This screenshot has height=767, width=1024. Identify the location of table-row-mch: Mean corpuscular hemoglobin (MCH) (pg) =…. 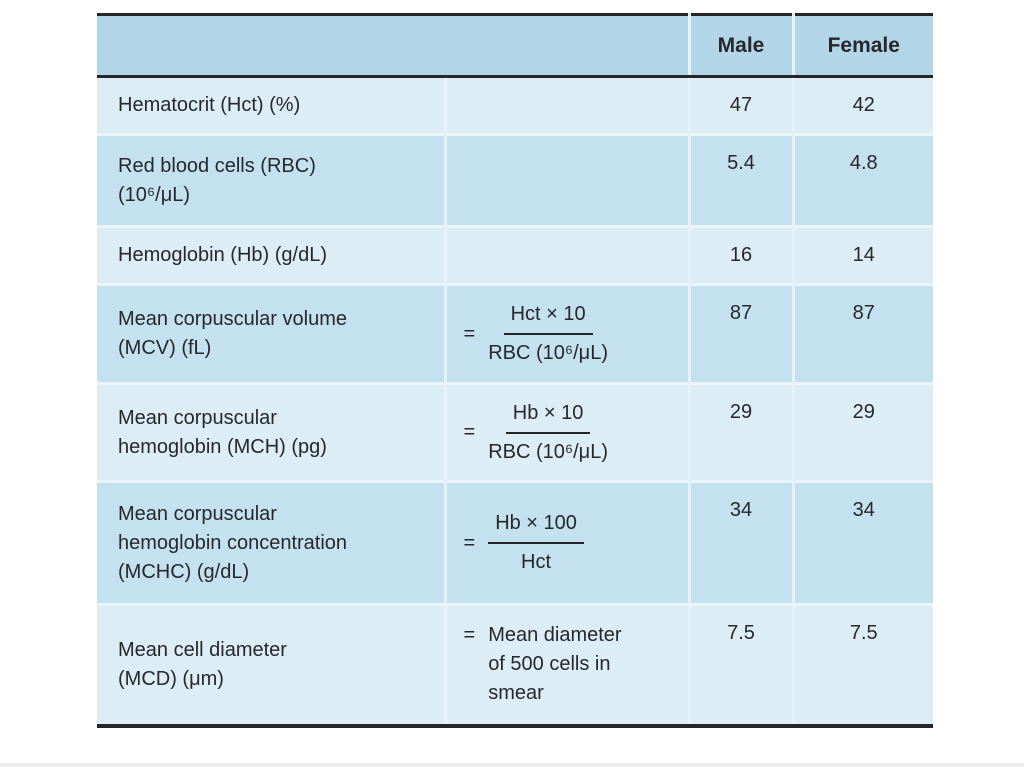
(515, 432).